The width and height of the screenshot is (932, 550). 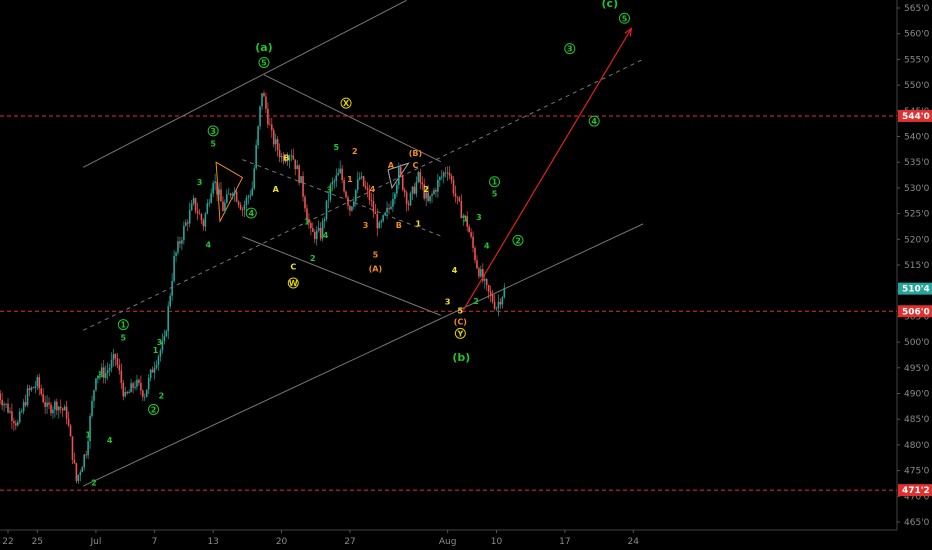 I want to click on y-tick-label: 555'0, so click(x=917, y=60).